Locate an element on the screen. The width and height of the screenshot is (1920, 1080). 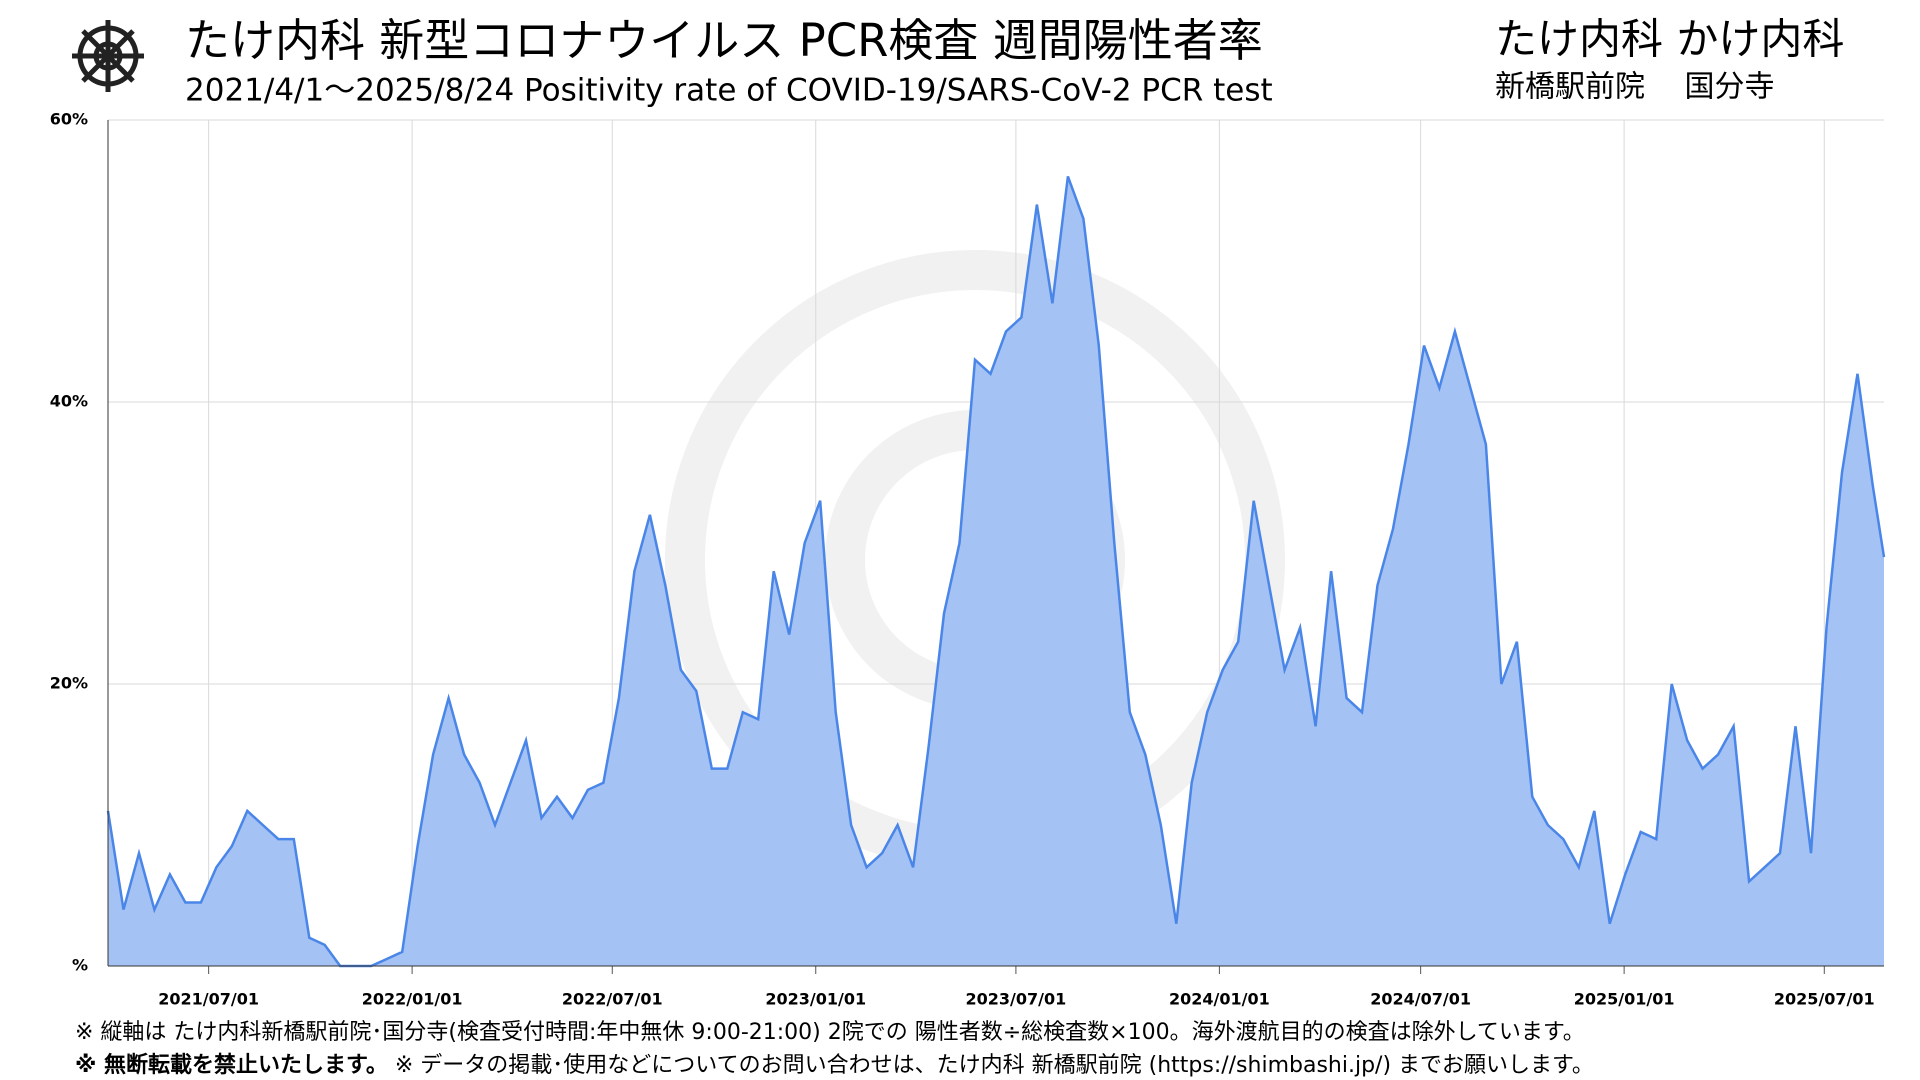
branches: 新橋駅前院 国分寺 is located at coordinates (1635, 87).